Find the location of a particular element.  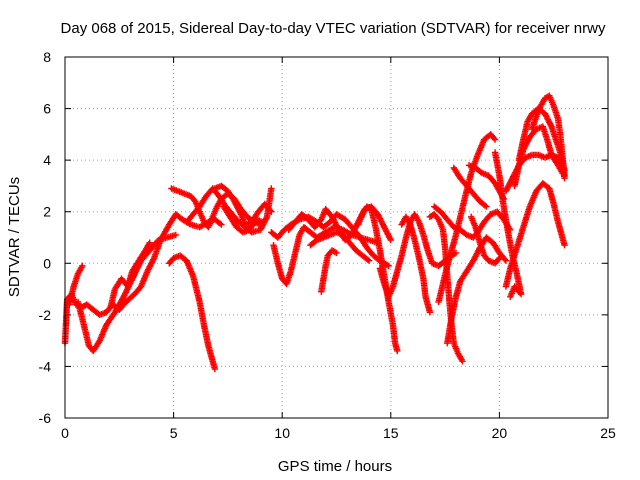

x-tick-label: 5 is located at coordinates (174, 433).